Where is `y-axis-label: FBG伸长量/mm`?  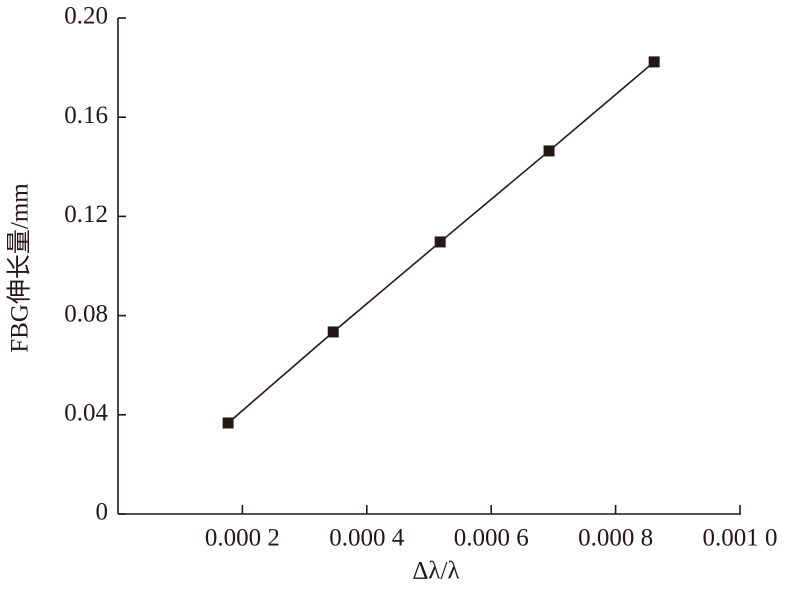
y-axis-label: FBG伸长量/mm is located at coordinates (20, 268).